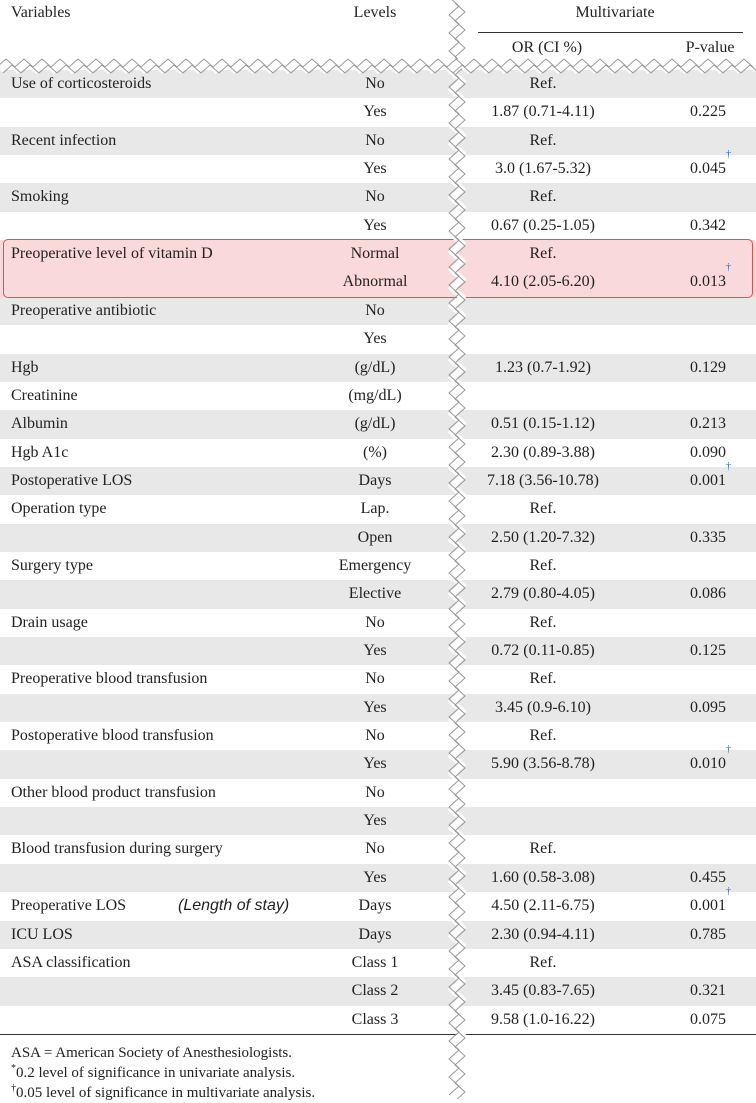  What do you see at coordinates (375, 12) in the screenshot?
I see `header-levels: Levels` at bounding box center [375, 12].